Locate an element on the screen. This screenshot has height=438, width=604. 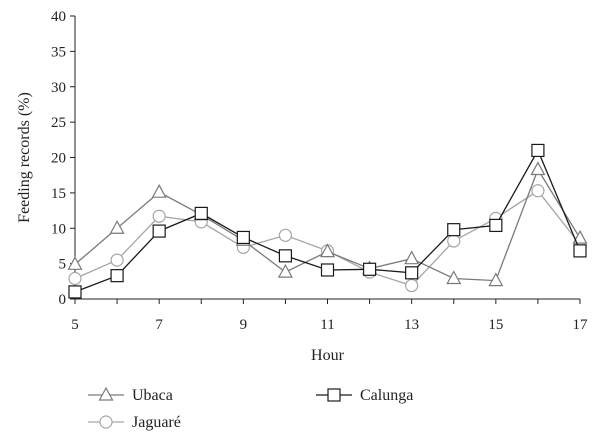
y-tick-label: 40 is located at coordinates (58, 17).